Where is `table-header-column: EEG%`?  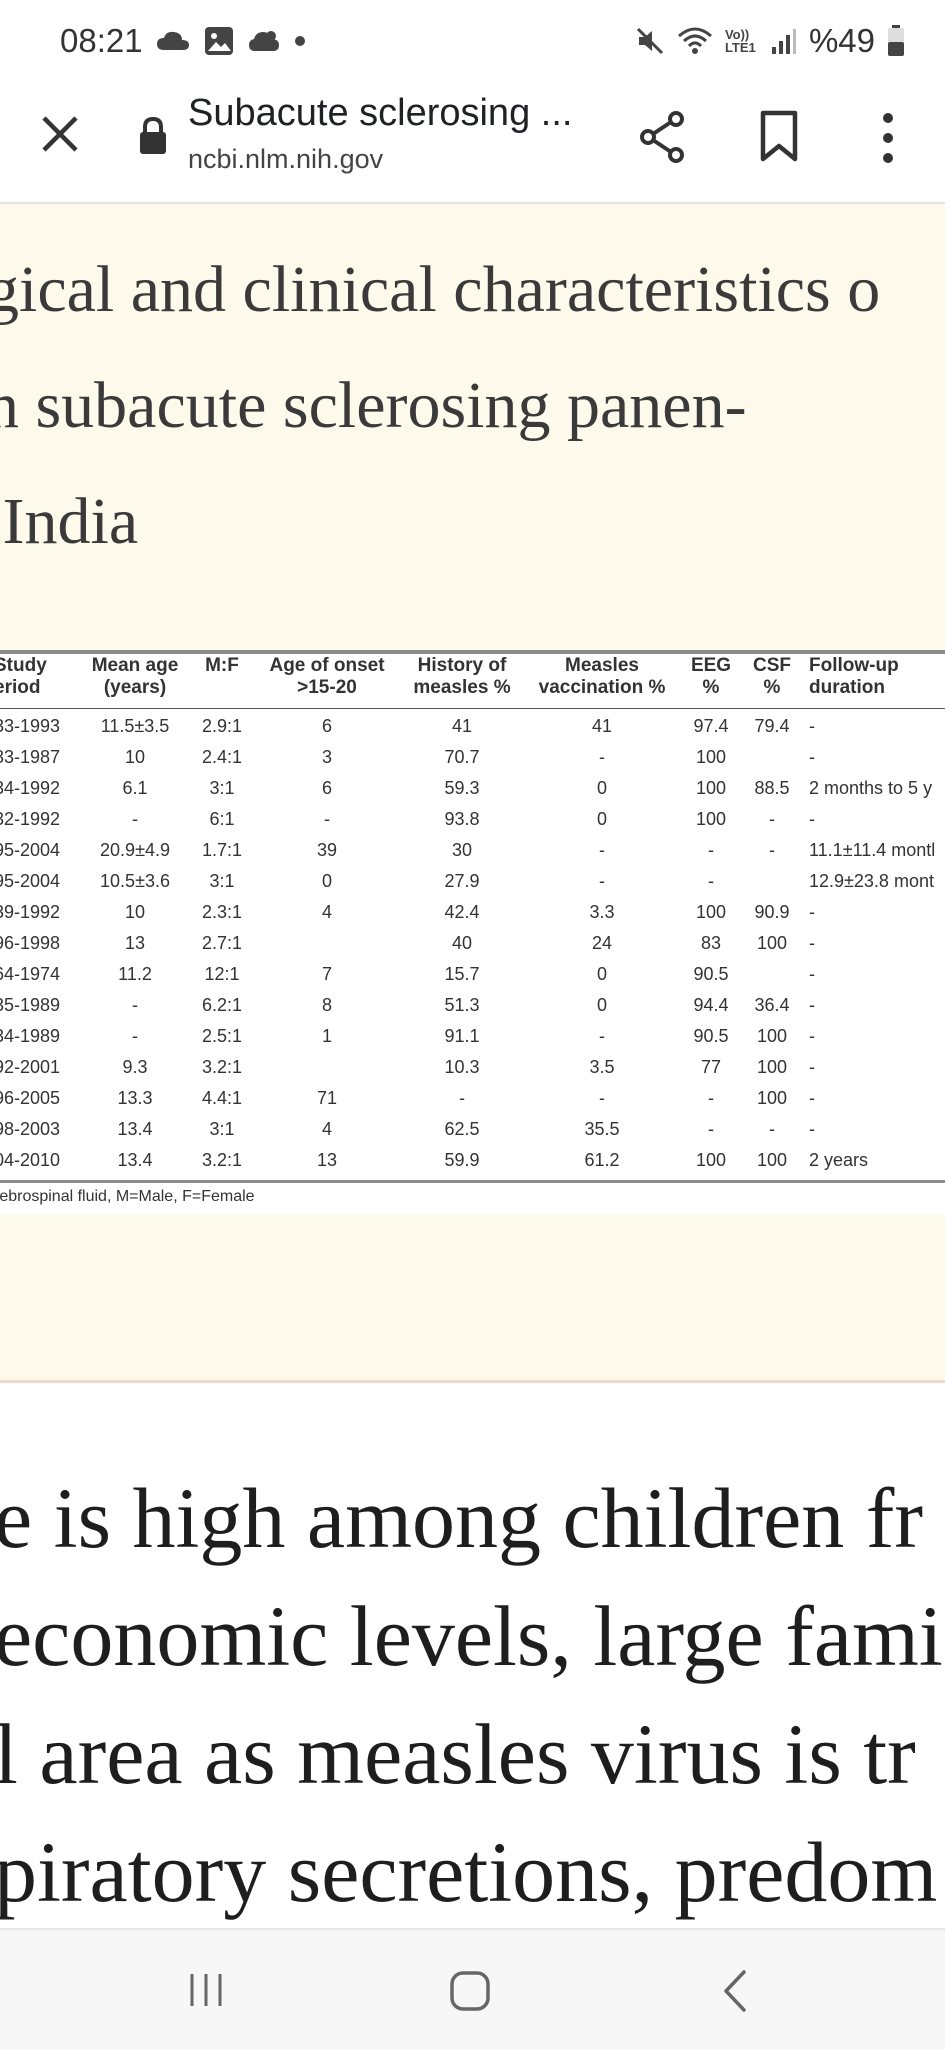
table-header-column: EEG% is located at coordinates (711, 677).